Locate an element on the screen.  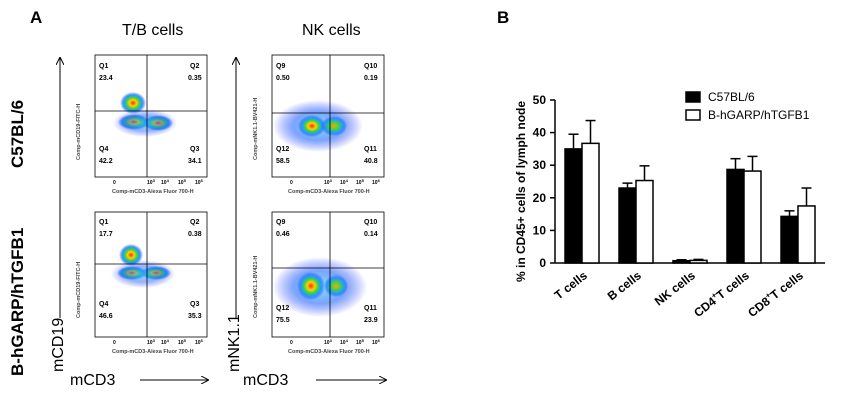
quadrant-value: 75.5 is located at coordinates (283, 320).